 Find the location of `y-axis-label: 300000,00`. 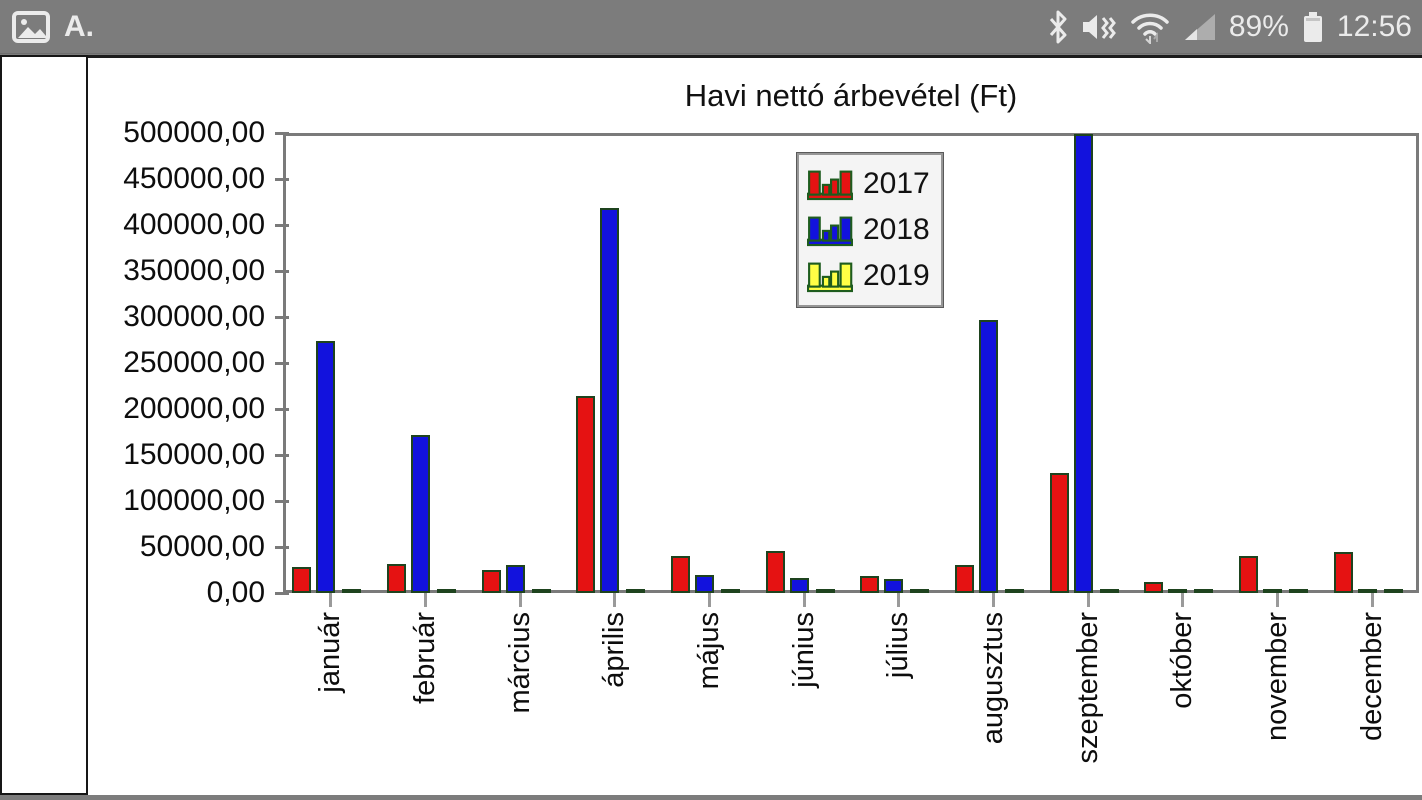

y-axis-label: 300000,00 is located at coordinates (194, 316).